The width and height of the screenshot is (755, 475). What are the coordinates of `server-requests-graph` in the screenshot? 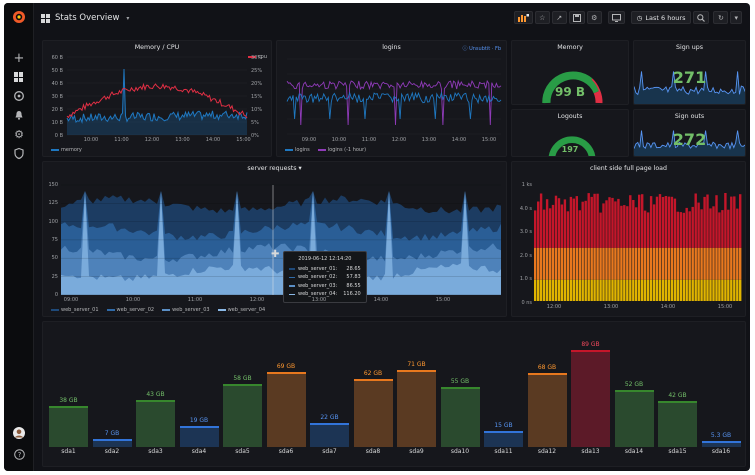 It's located at (281, 240).